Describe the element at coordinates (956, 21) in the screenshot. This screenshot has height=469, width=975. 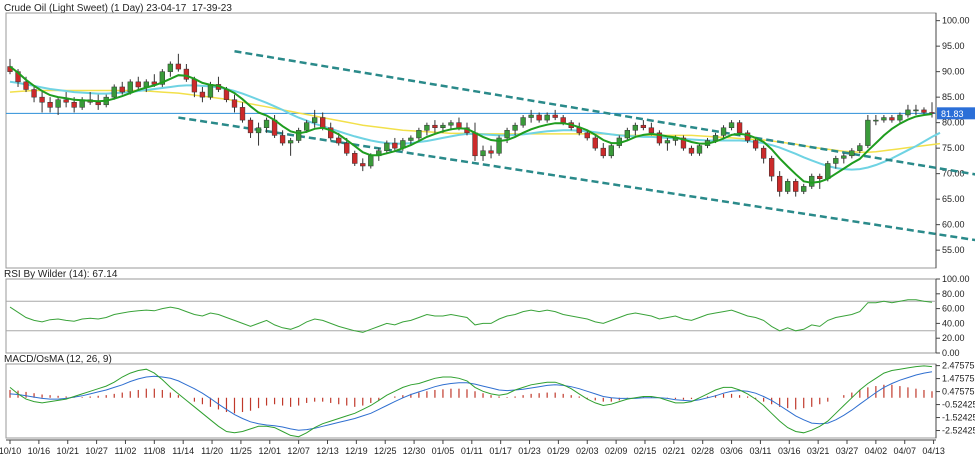
I see `price-y-tick-label: 100.00` at that location.